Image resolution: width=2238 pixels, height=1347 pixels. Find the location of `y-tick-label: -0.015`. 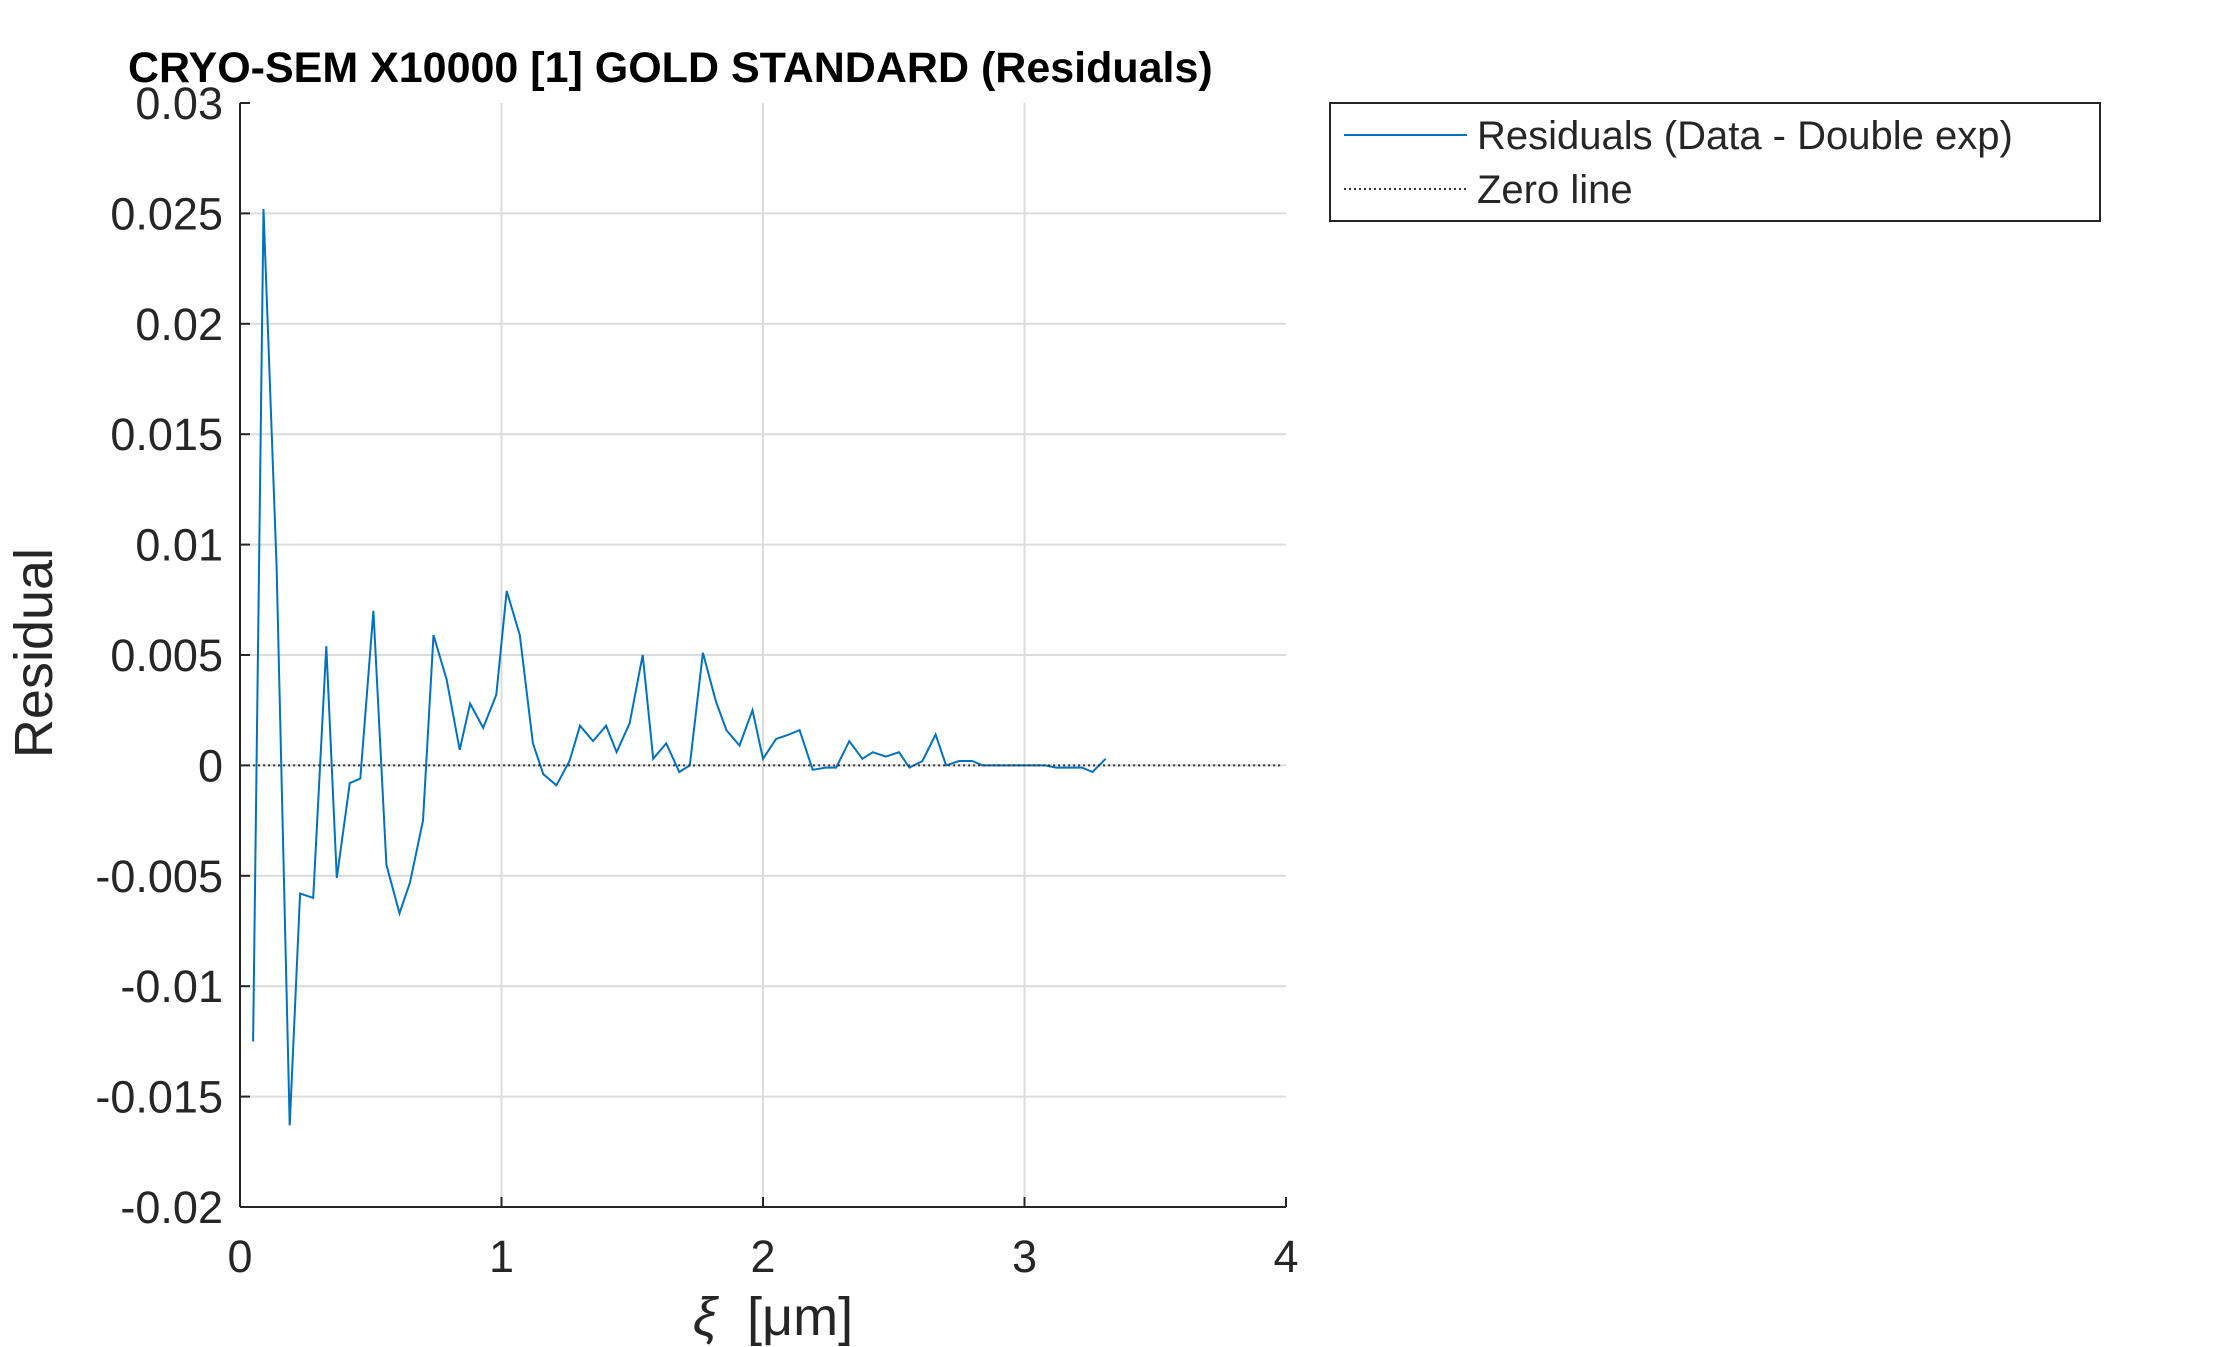

y-tick-label: -0.015 is located at coordinates (159, 1097).